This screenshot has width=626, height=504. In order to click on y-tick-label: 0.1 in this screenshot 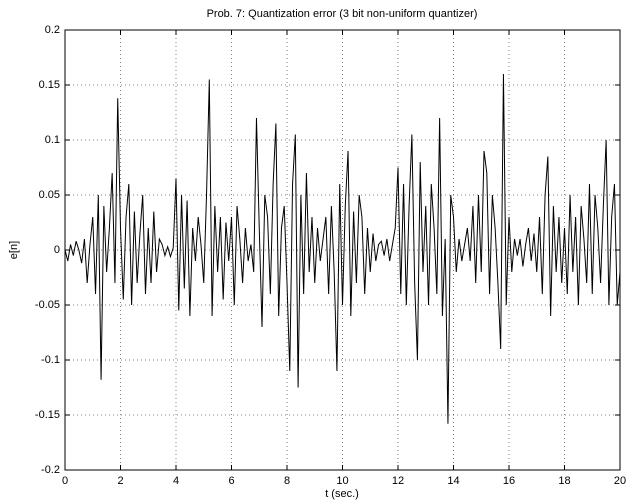, I will do `click(52, 140)`.